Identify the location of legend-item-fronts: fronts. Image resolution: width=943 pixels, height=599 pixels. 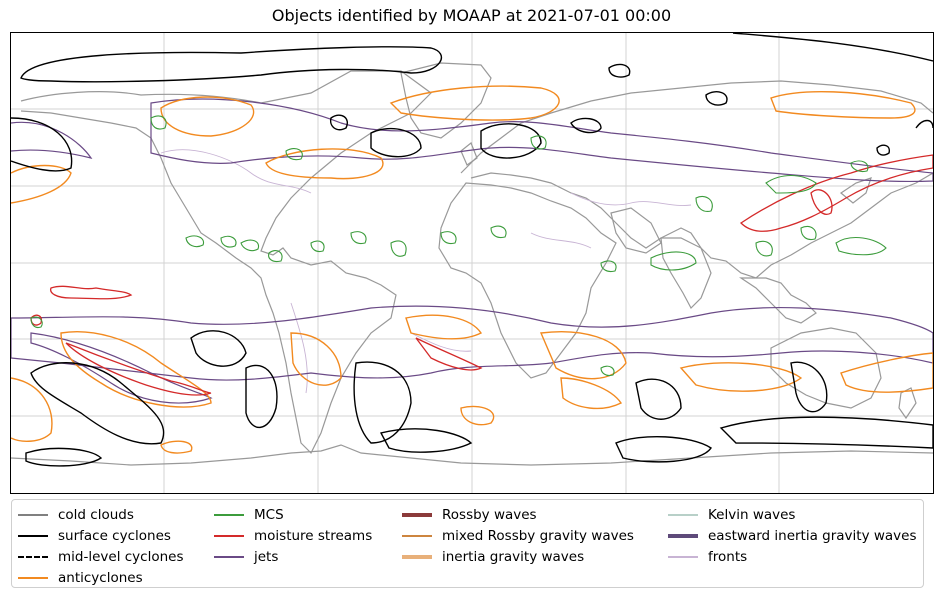
(791, 556).